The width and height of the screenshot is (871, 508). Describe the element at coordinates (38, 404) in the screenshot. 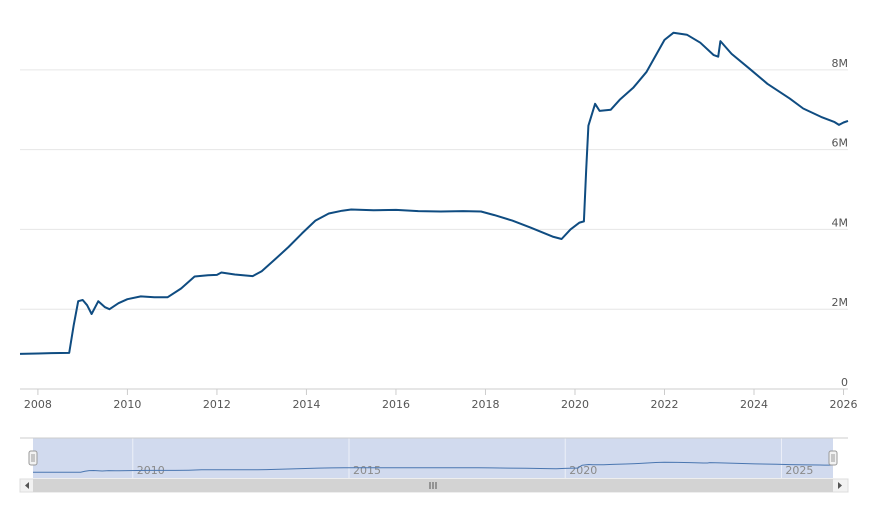

I see `x-tick-label: 2008` at that location.